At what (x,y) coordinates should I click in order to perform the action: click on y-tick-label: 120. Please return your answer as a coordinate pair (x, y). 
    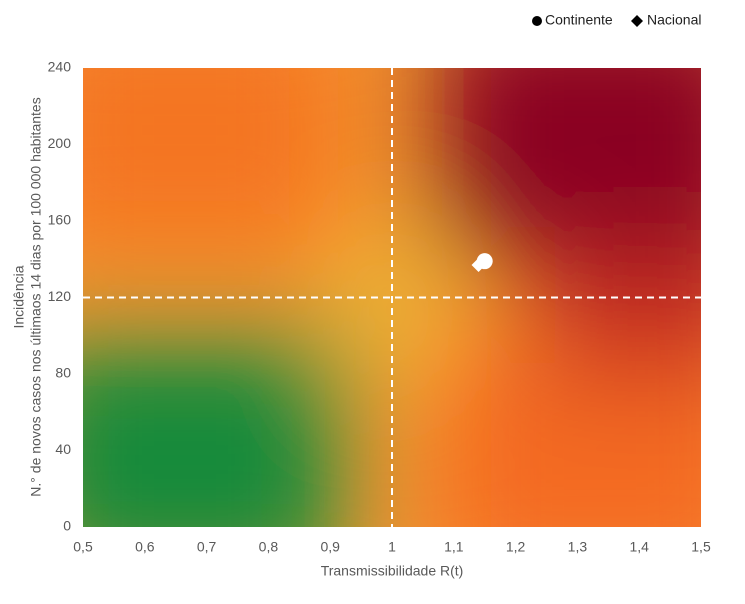
    Looking at the image, I should click on (60, 296).